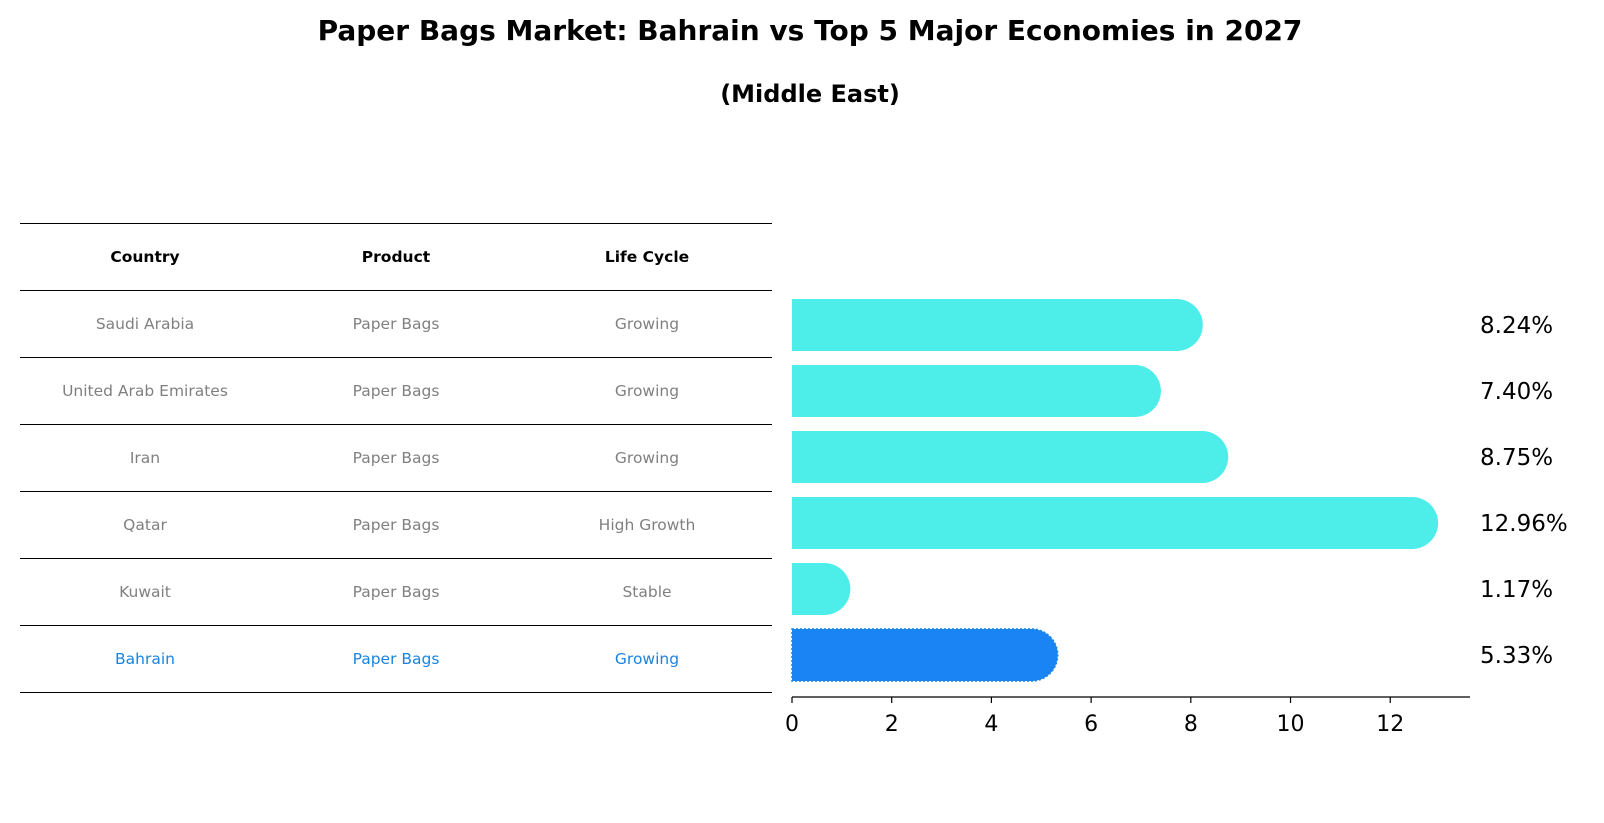 Image resolution: width=1604 pixels, height=823 pixels. What do you see at coordinates (145, 458) in the screenshot?
I see `cell-country: Iran` at bounding box center [145, 458].